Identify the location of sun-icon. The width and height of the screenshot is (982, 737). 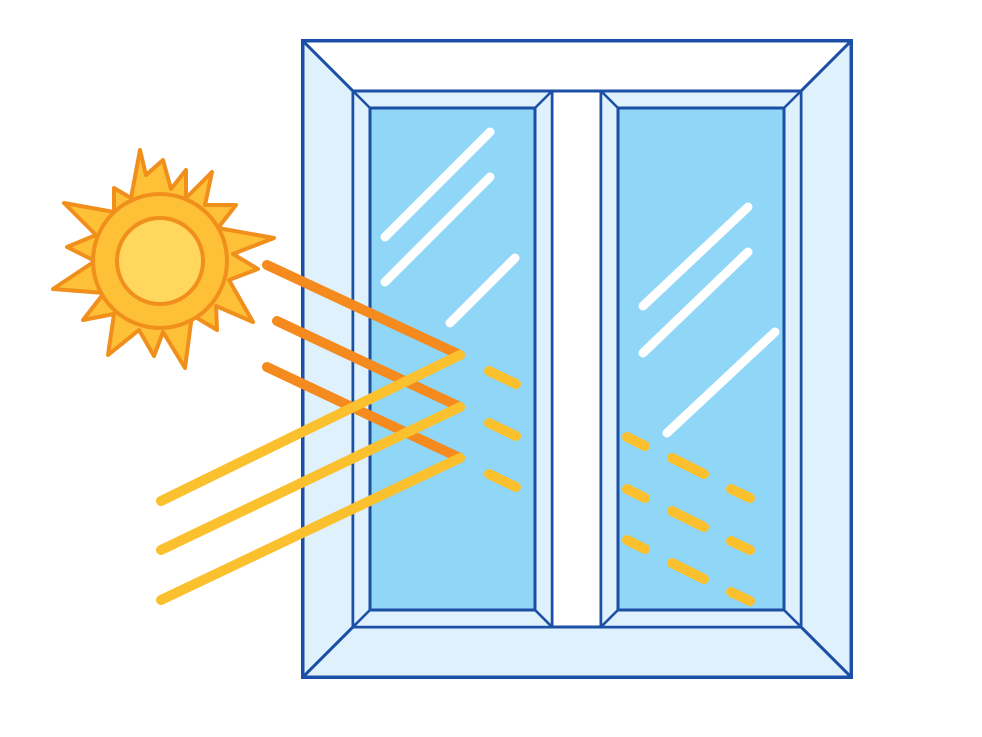
(163, 259).